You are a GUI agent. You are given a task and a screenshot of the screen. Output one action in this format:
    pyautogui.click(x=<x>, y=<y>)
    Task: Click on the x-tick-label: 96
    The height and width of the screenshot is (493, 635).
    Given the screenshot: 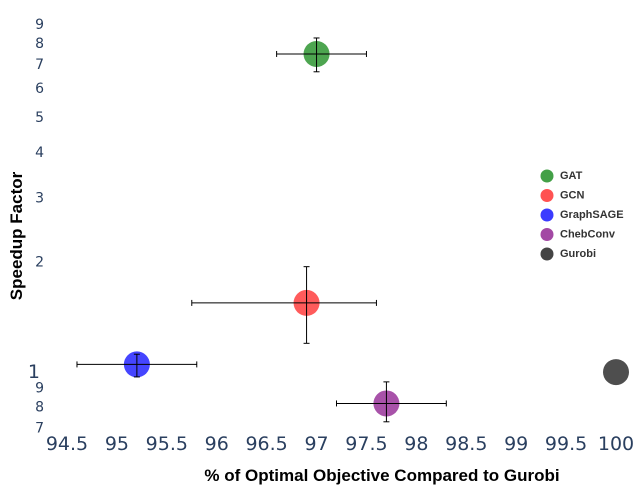 What is the action you would take?
    pyautogui.click(x=217, y=444)
    